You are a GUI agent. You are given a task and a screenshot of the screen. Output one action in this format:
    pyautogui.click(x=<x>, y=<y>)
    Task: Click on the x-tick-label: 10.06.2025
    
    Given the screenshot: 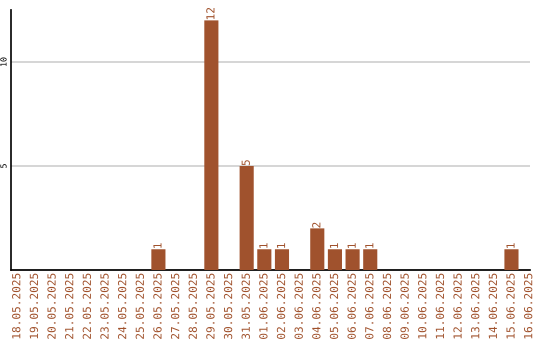 What is the action you would take?
    pyautogui.click(x=422, y=306)
    